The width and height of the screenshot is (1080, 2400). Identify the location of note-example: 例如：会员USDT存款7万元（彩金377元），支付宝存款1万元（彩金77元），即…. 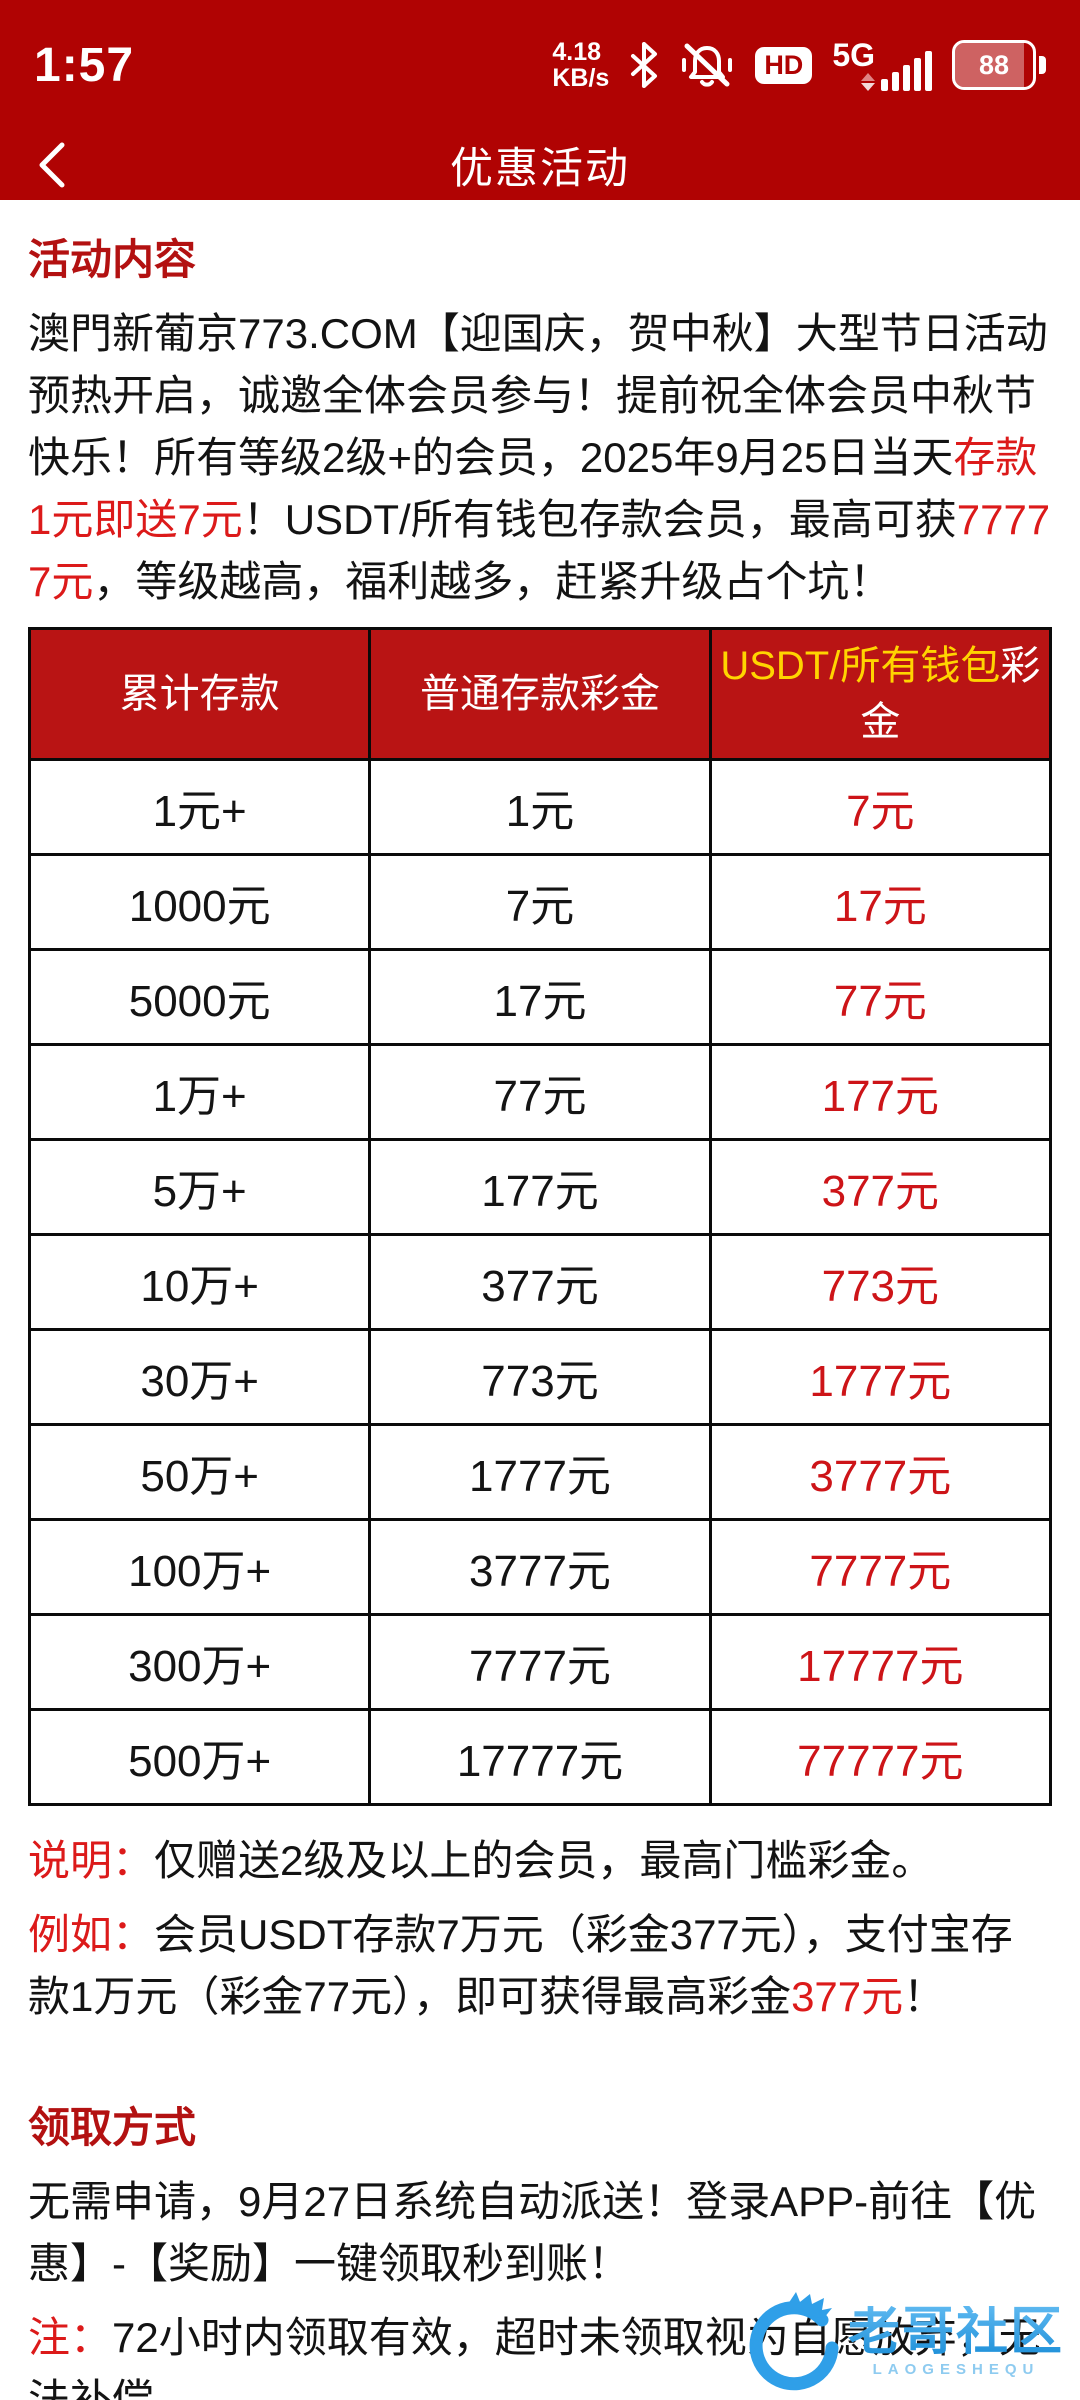
(520, 1965).